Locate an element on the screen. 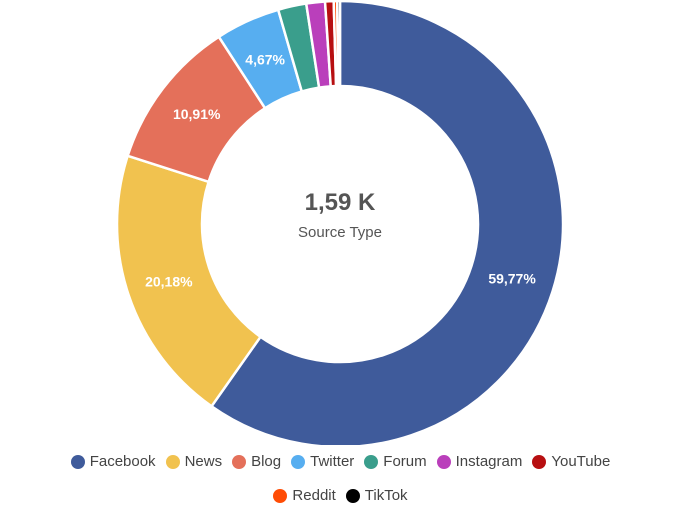  slice-news is located at coordinates (188, 281).